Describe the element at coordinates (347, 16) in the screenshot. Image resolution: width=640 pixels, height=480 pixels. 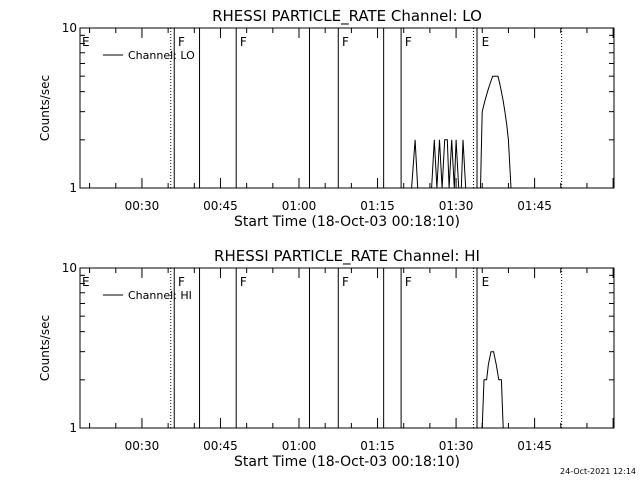
I see `chart-title: RHESSI PARTICLE_RATE Channel: LO` at that location.